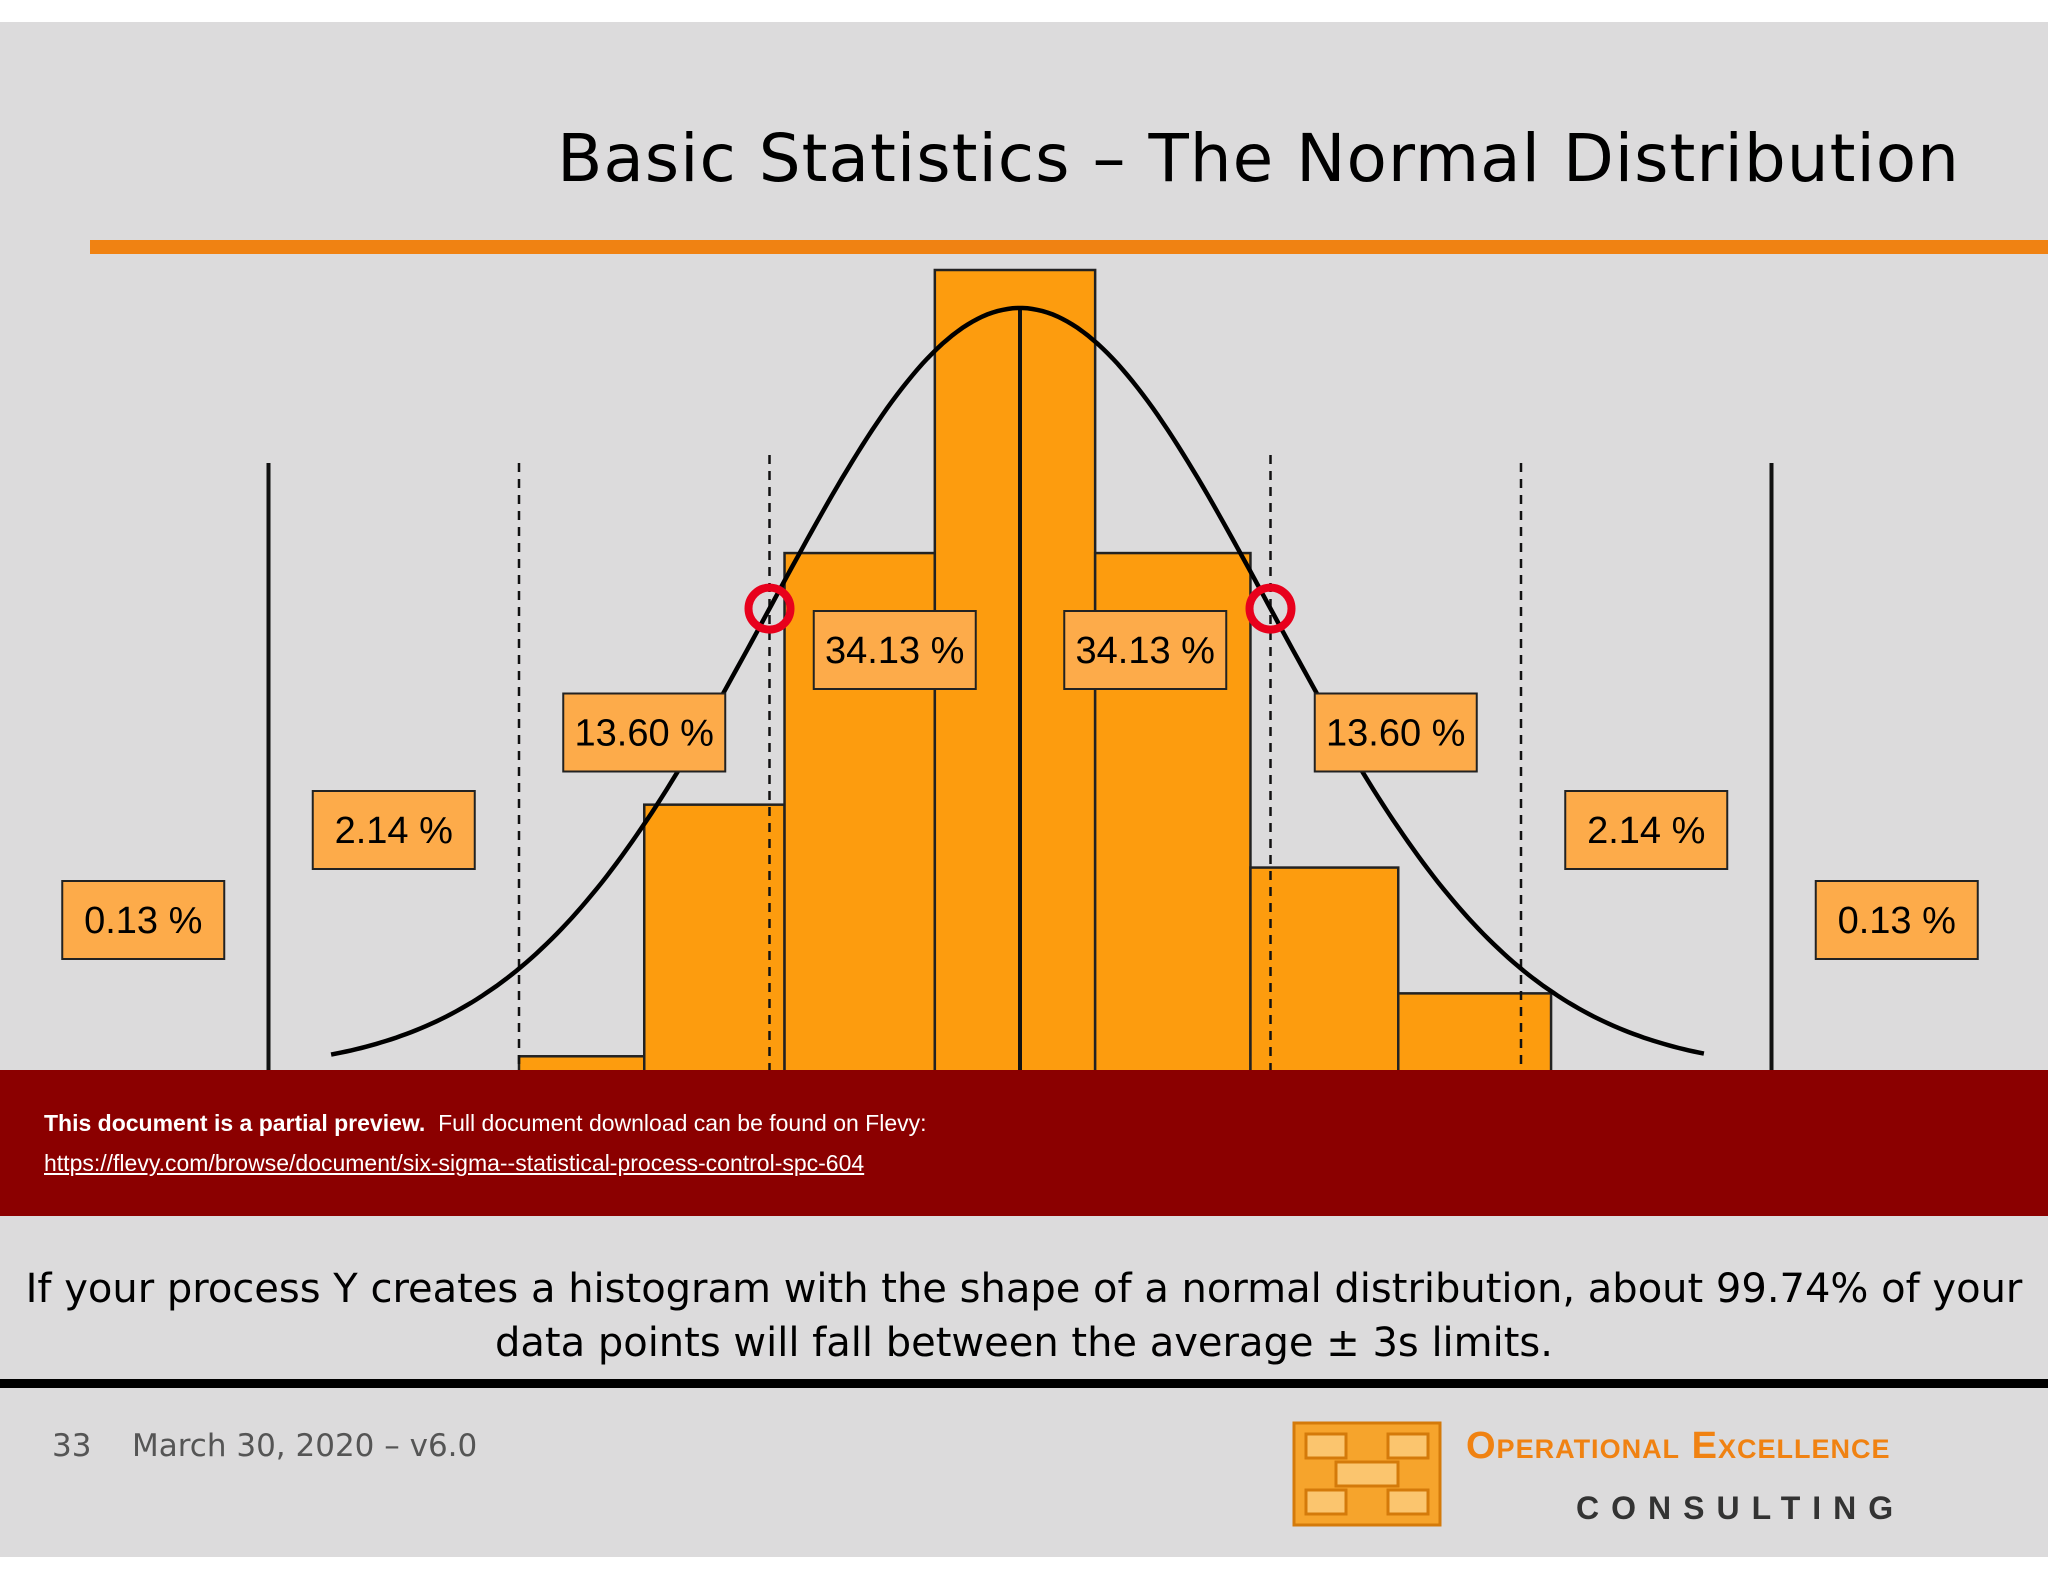 The width and height of the screenshot is (2048, 1582). What do you see at coordinates (1678, 1446) in the screenshot?
I see `logo-text-primary: Operational Excellence` at bounding box center [1678, 1446].